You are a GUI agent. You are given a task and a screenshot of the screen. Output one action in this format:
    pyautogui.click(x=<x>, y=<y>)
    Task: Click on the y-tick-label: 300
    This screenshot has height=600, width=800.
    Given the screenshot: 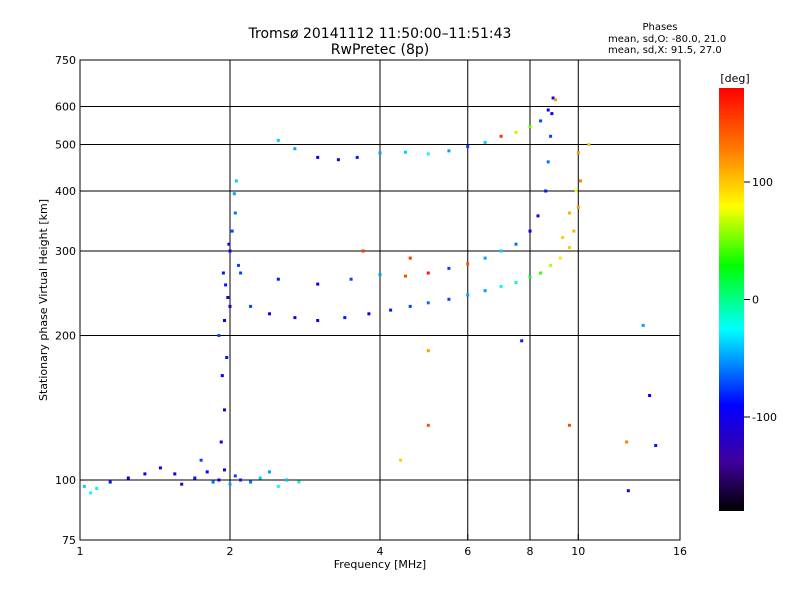 What is the action you would take?
    pyautogui.click(x=65, y=251)
    